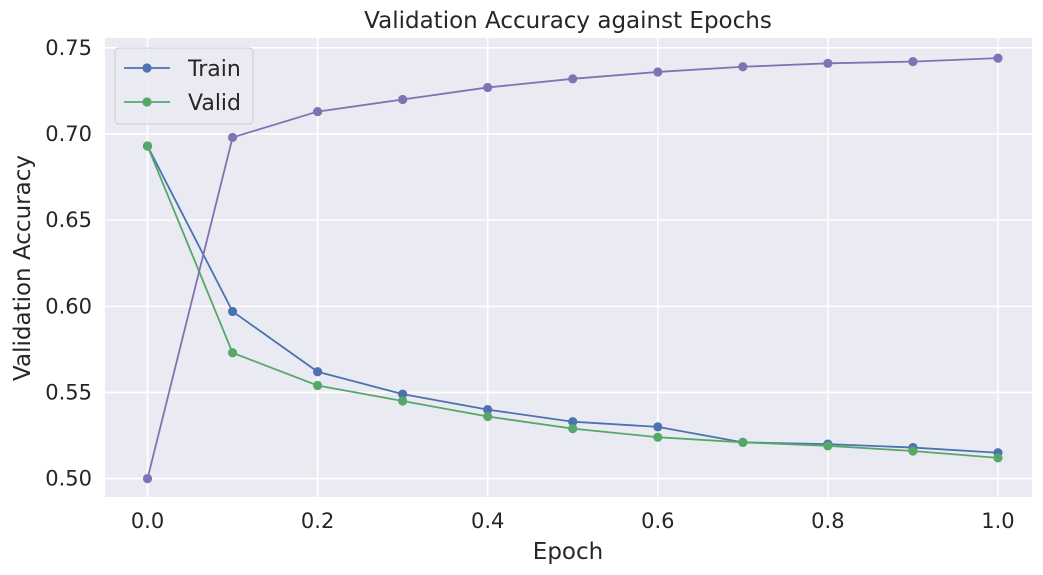  What do you see at coordinates (317, 521) in the screenshot?
I see `x-tick-label: 0.2` at bounding box center [317, 521].